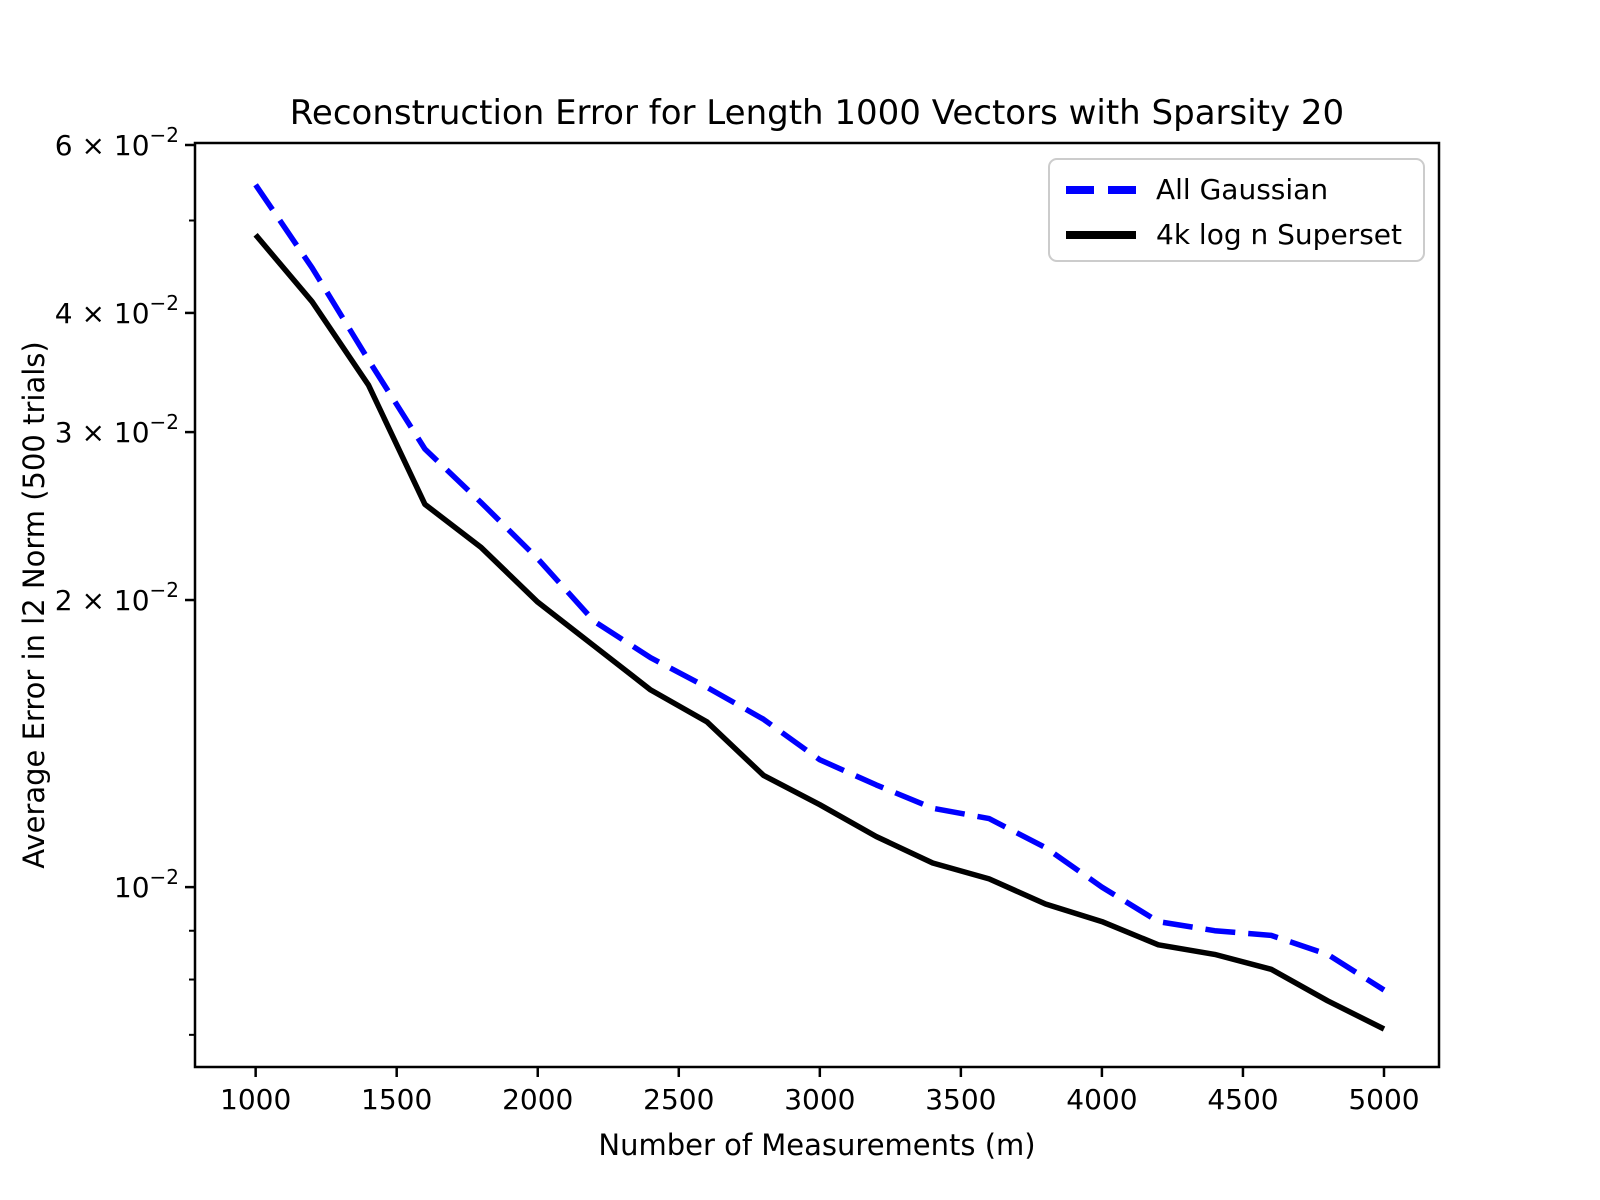  I want to click on dashed-line-icon, so click(1101, 189).